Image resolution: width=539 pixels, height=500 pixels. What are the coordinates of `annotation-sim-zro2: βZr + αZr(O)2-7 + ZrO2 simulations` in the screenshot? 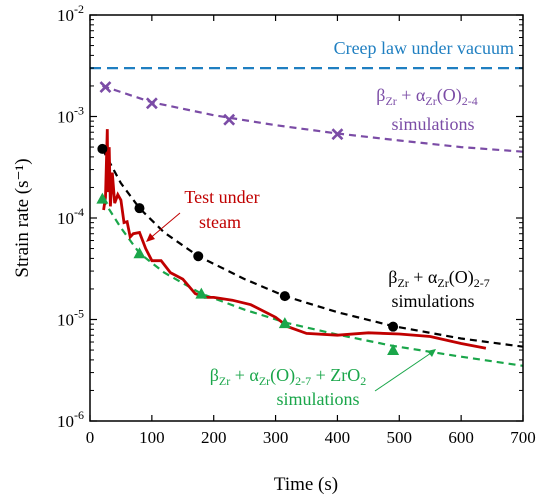 It's located at (323, 379).